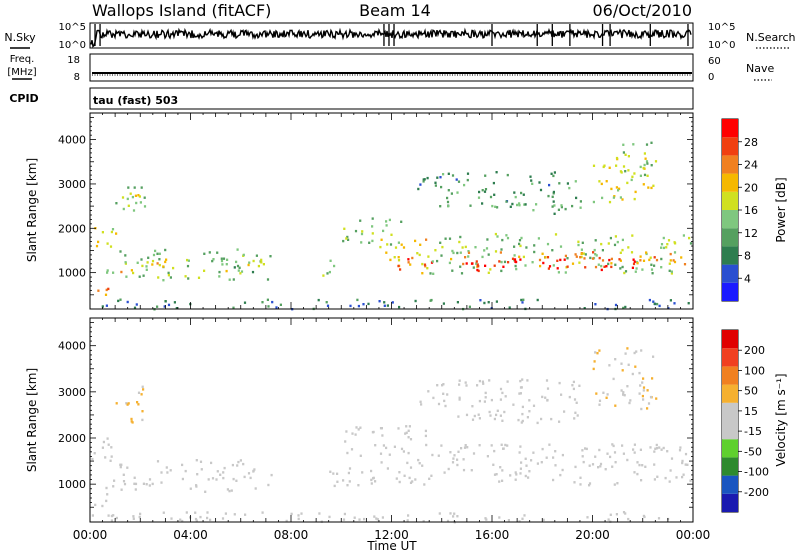 The height and width of the screenshot is (554, 800). Describe the element at coordinates (754, 370) in the screenshot. I see `colorbar-tick-label: 100` at that location.